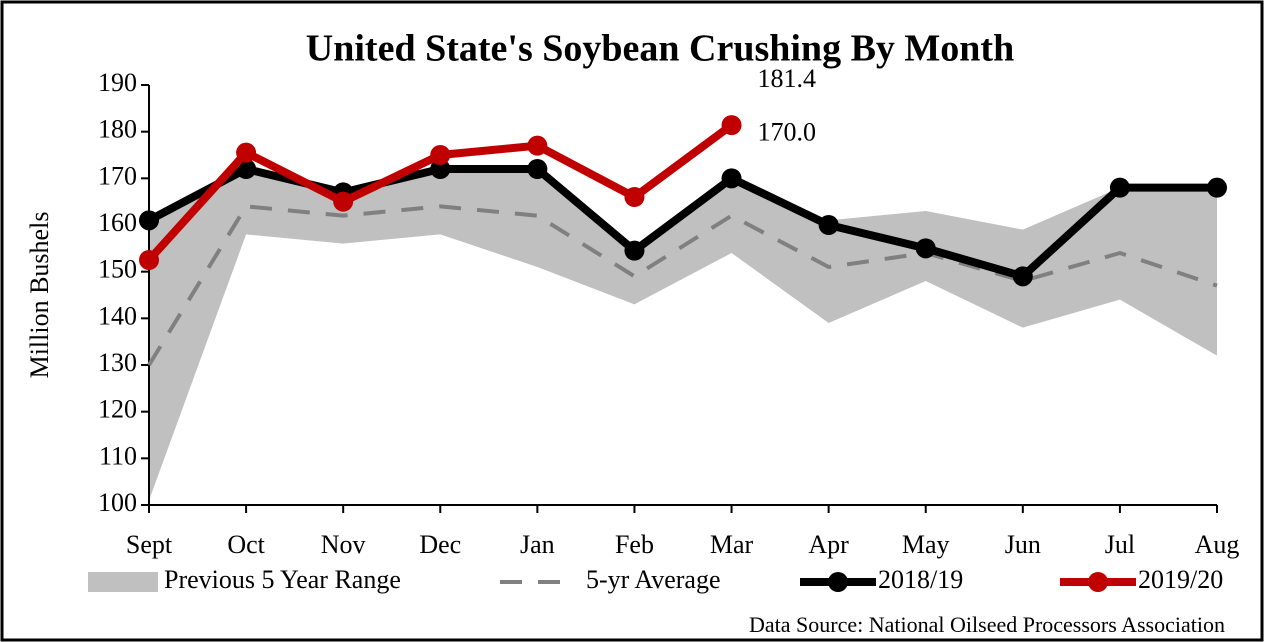 This screenshot has width=1264, height=642. What do you see at coordinates (732, 544) in the screenshot?
I see `x-tick-label: Mar` at bounding box center [732, 544].